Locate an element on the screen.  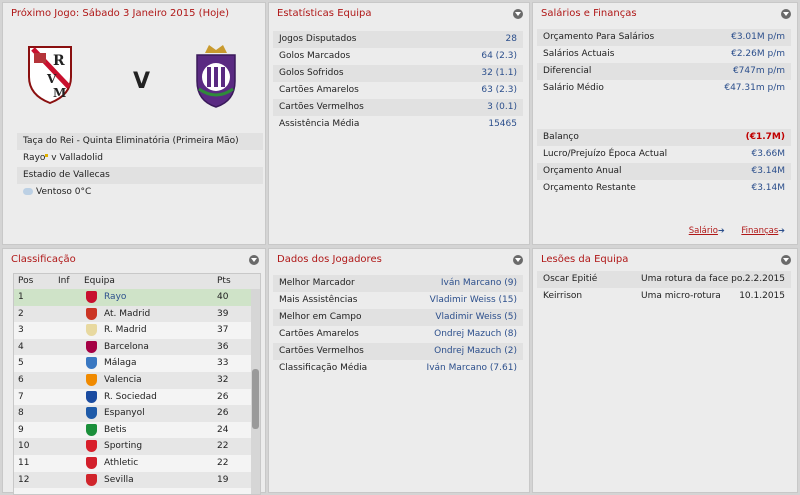
table-row: 11 Athletic 22 is located at coordinates (137, 463).